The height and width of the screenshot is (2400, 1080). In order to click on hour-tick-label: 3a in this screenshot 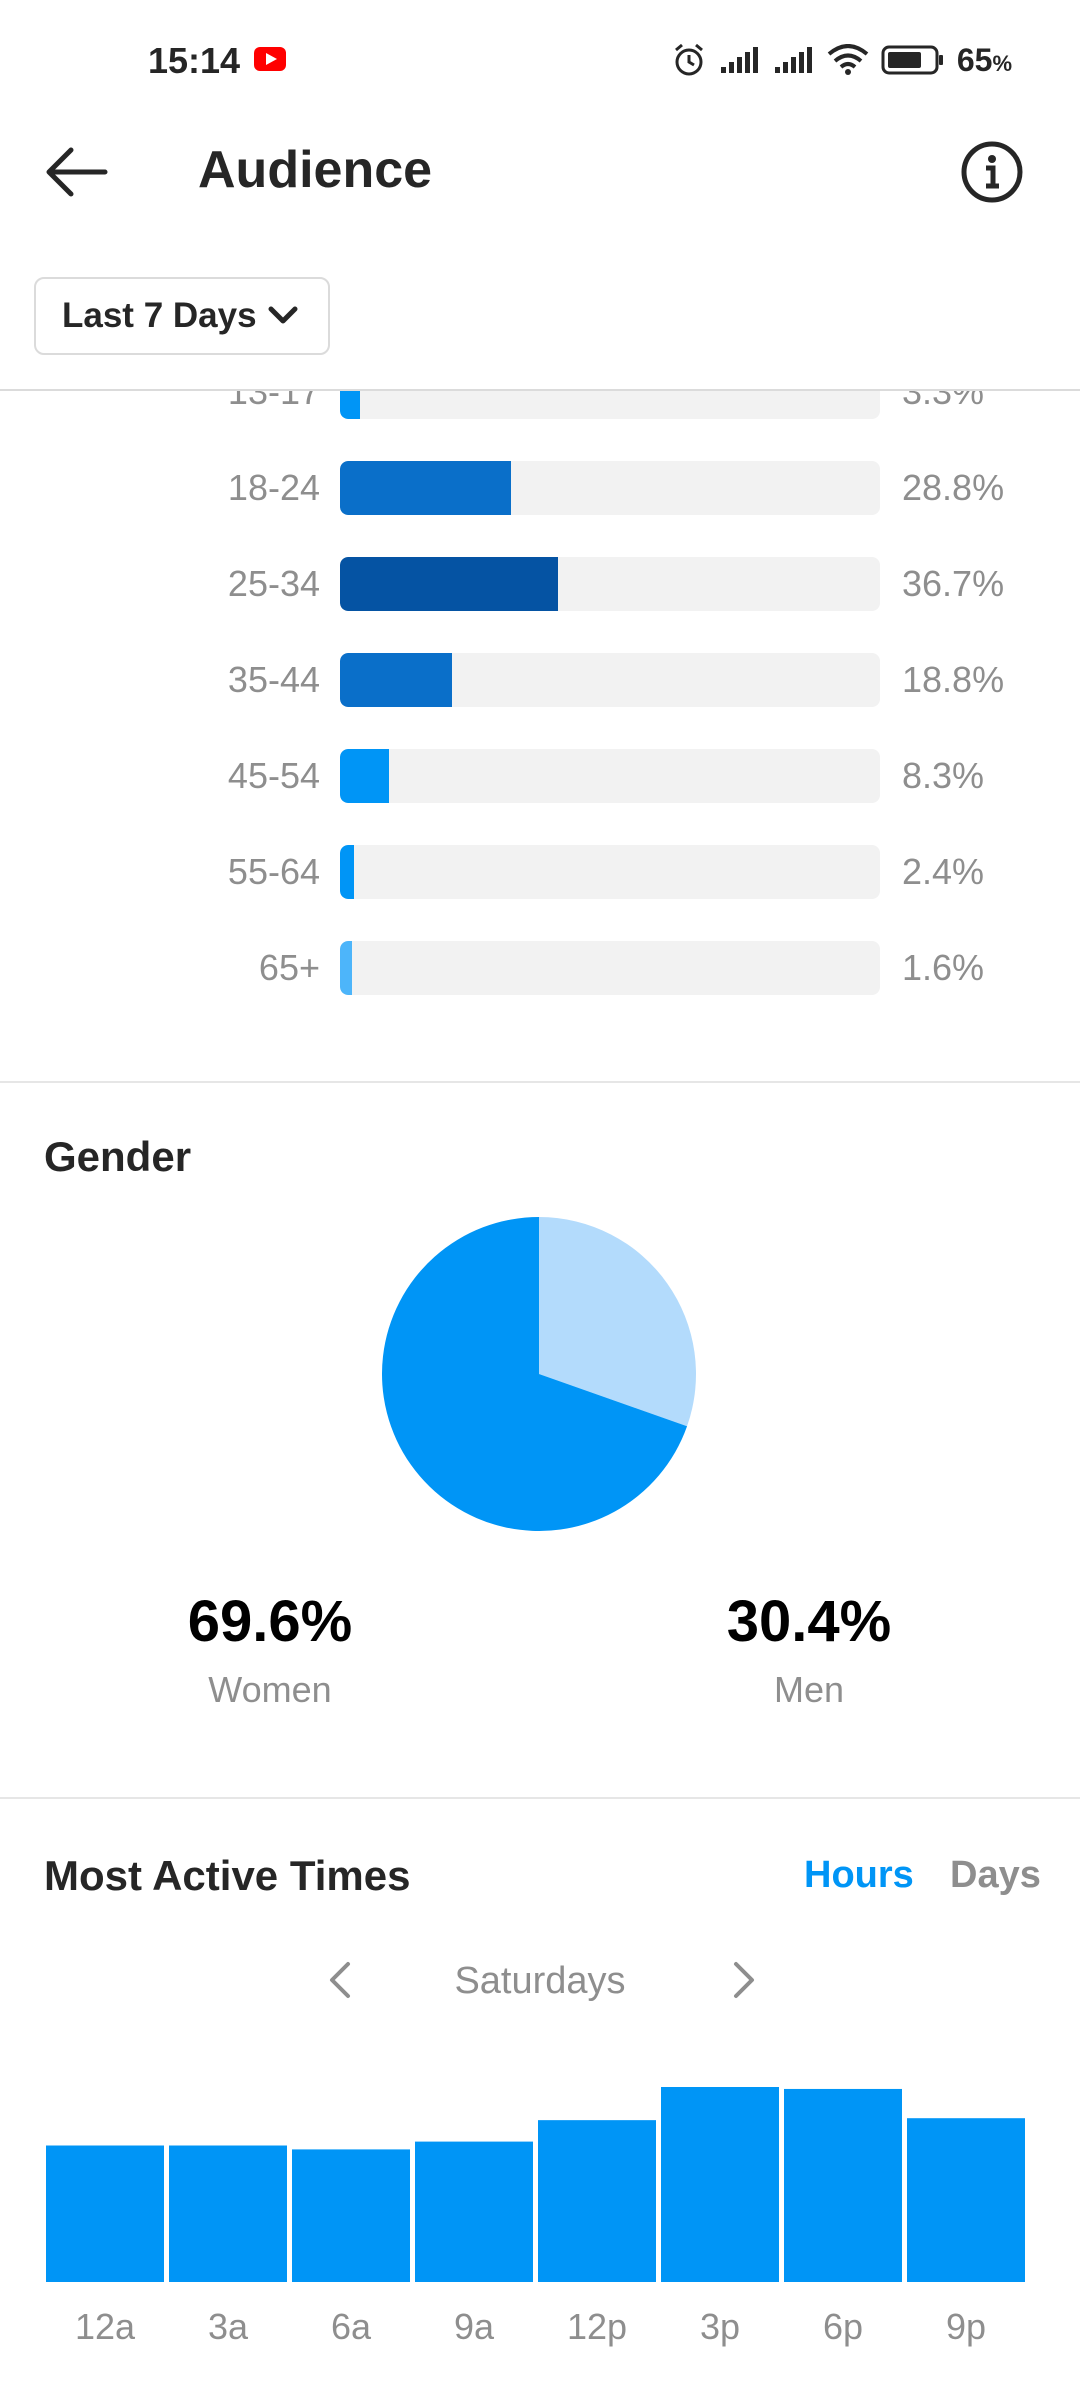, I will do `click(228, 2326)`.